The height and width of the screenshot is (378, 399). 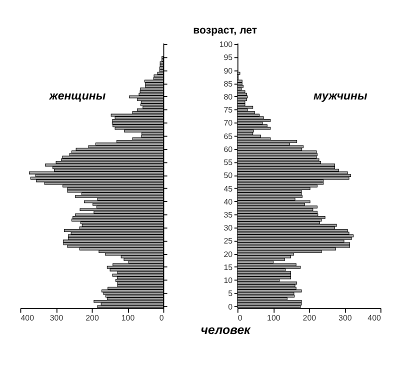 I want to click on y-tick-label: 70, so click(x=229, y=123).